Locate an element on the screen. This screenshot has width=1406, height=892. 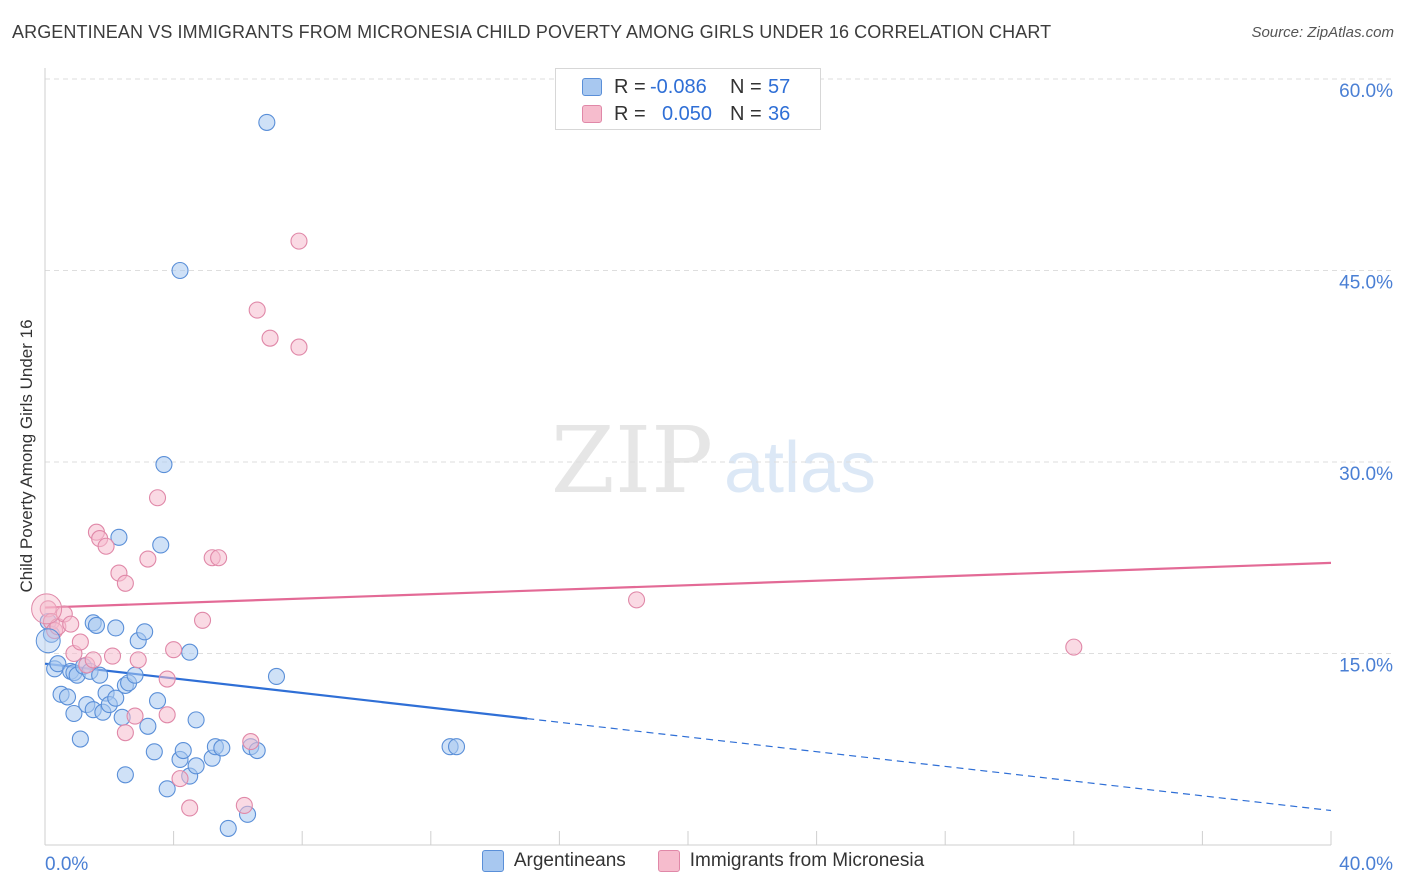
legend-label-micronesia: Immigrants from Micronesia is located at coordinates (807, 860).